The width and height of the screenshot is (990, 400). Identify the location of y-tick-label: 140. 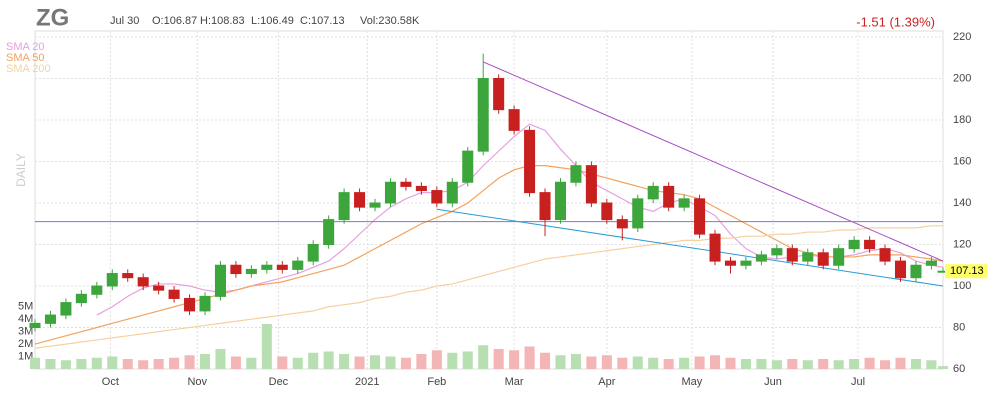
(962, 203).